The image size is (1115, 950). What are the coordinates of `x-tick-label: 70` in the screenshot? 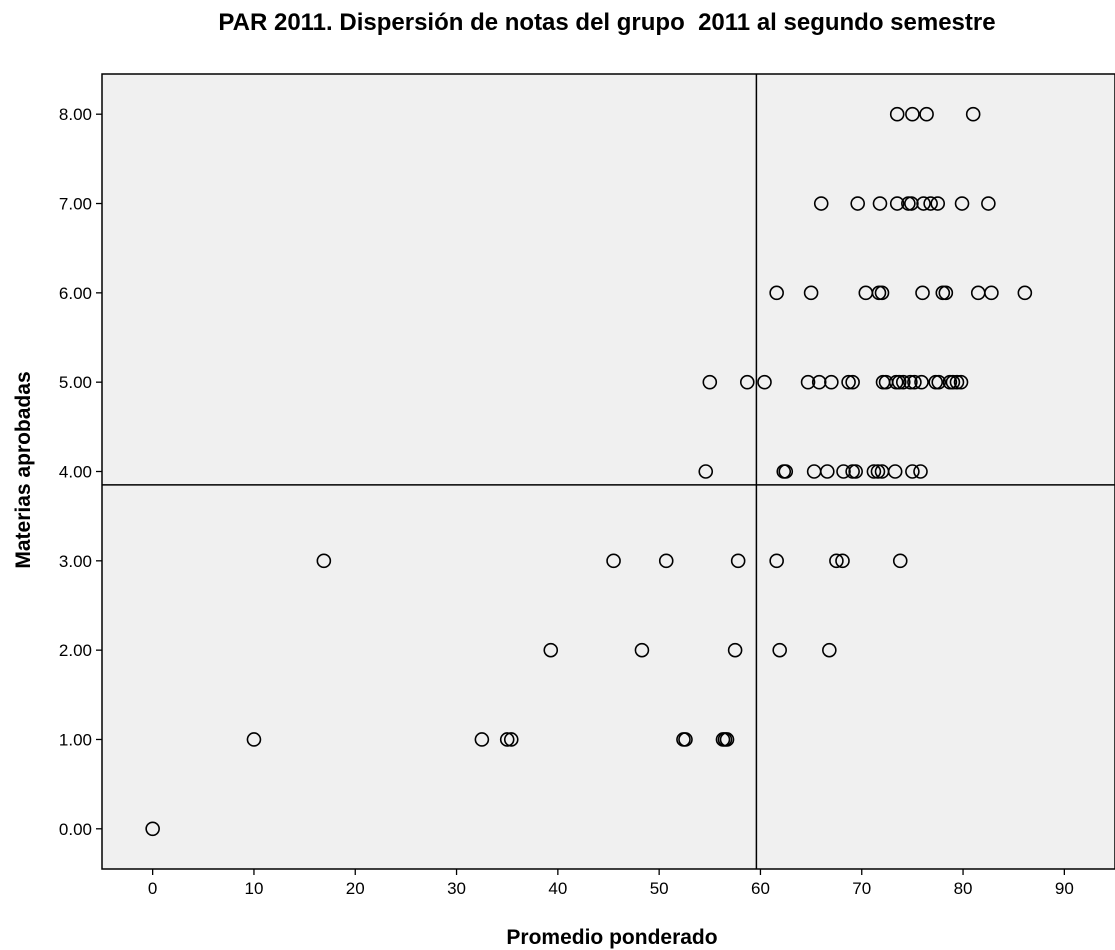 It's located at (861, 888).